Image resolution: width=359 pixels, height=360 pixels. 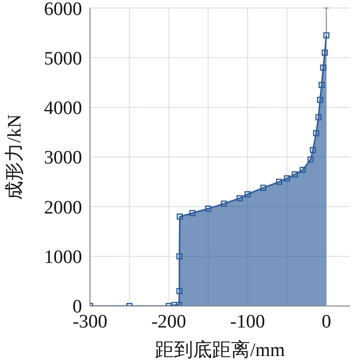 I want to click on y-axis-title: 成形力/kN, so click(x=15, y=157).